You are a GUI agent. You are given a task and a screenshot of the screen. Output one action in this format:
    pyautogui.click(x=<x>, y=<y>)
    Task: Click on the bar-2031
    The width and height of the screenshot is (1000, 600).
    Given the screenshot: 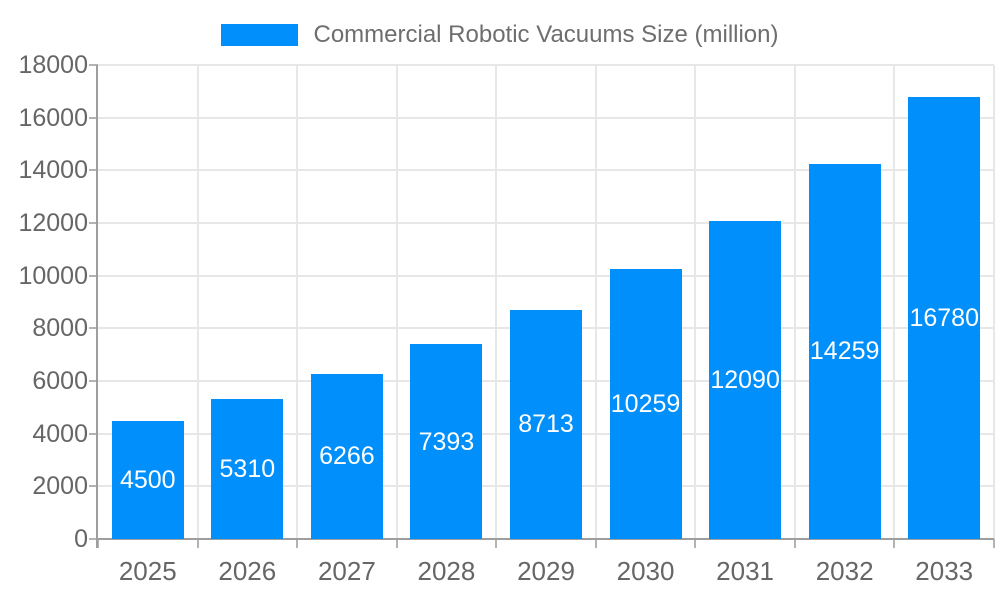 What is the action you would take?
    pyautogui.click(x=745, y=379)
    